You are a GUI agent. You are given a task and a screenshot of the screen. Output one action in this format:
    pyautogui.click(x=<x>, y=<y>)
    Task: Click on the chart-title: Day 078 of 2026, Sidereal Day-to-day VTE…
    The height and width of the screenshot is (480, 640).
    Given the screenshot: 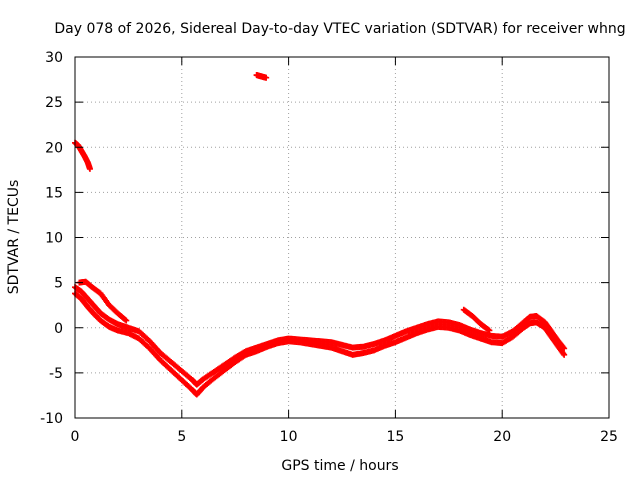 What is the action you would take?
    pyautogui.click(x=339, y=29)
    